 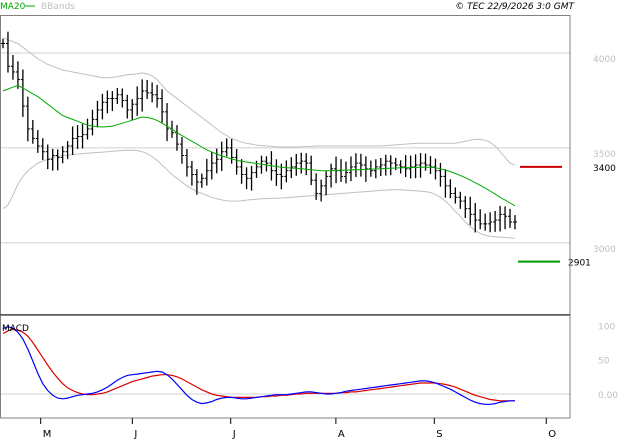 I want to click on month-label: M, so click(x=47, y=434).